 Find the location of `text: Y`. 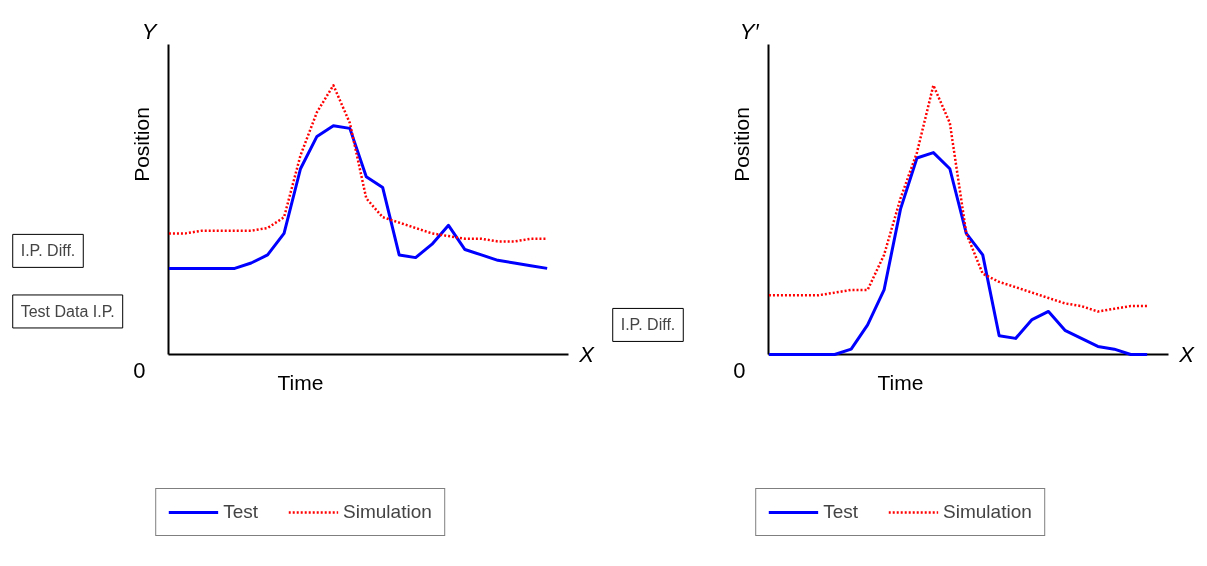

text: Y is located at coordinates (149, 31).